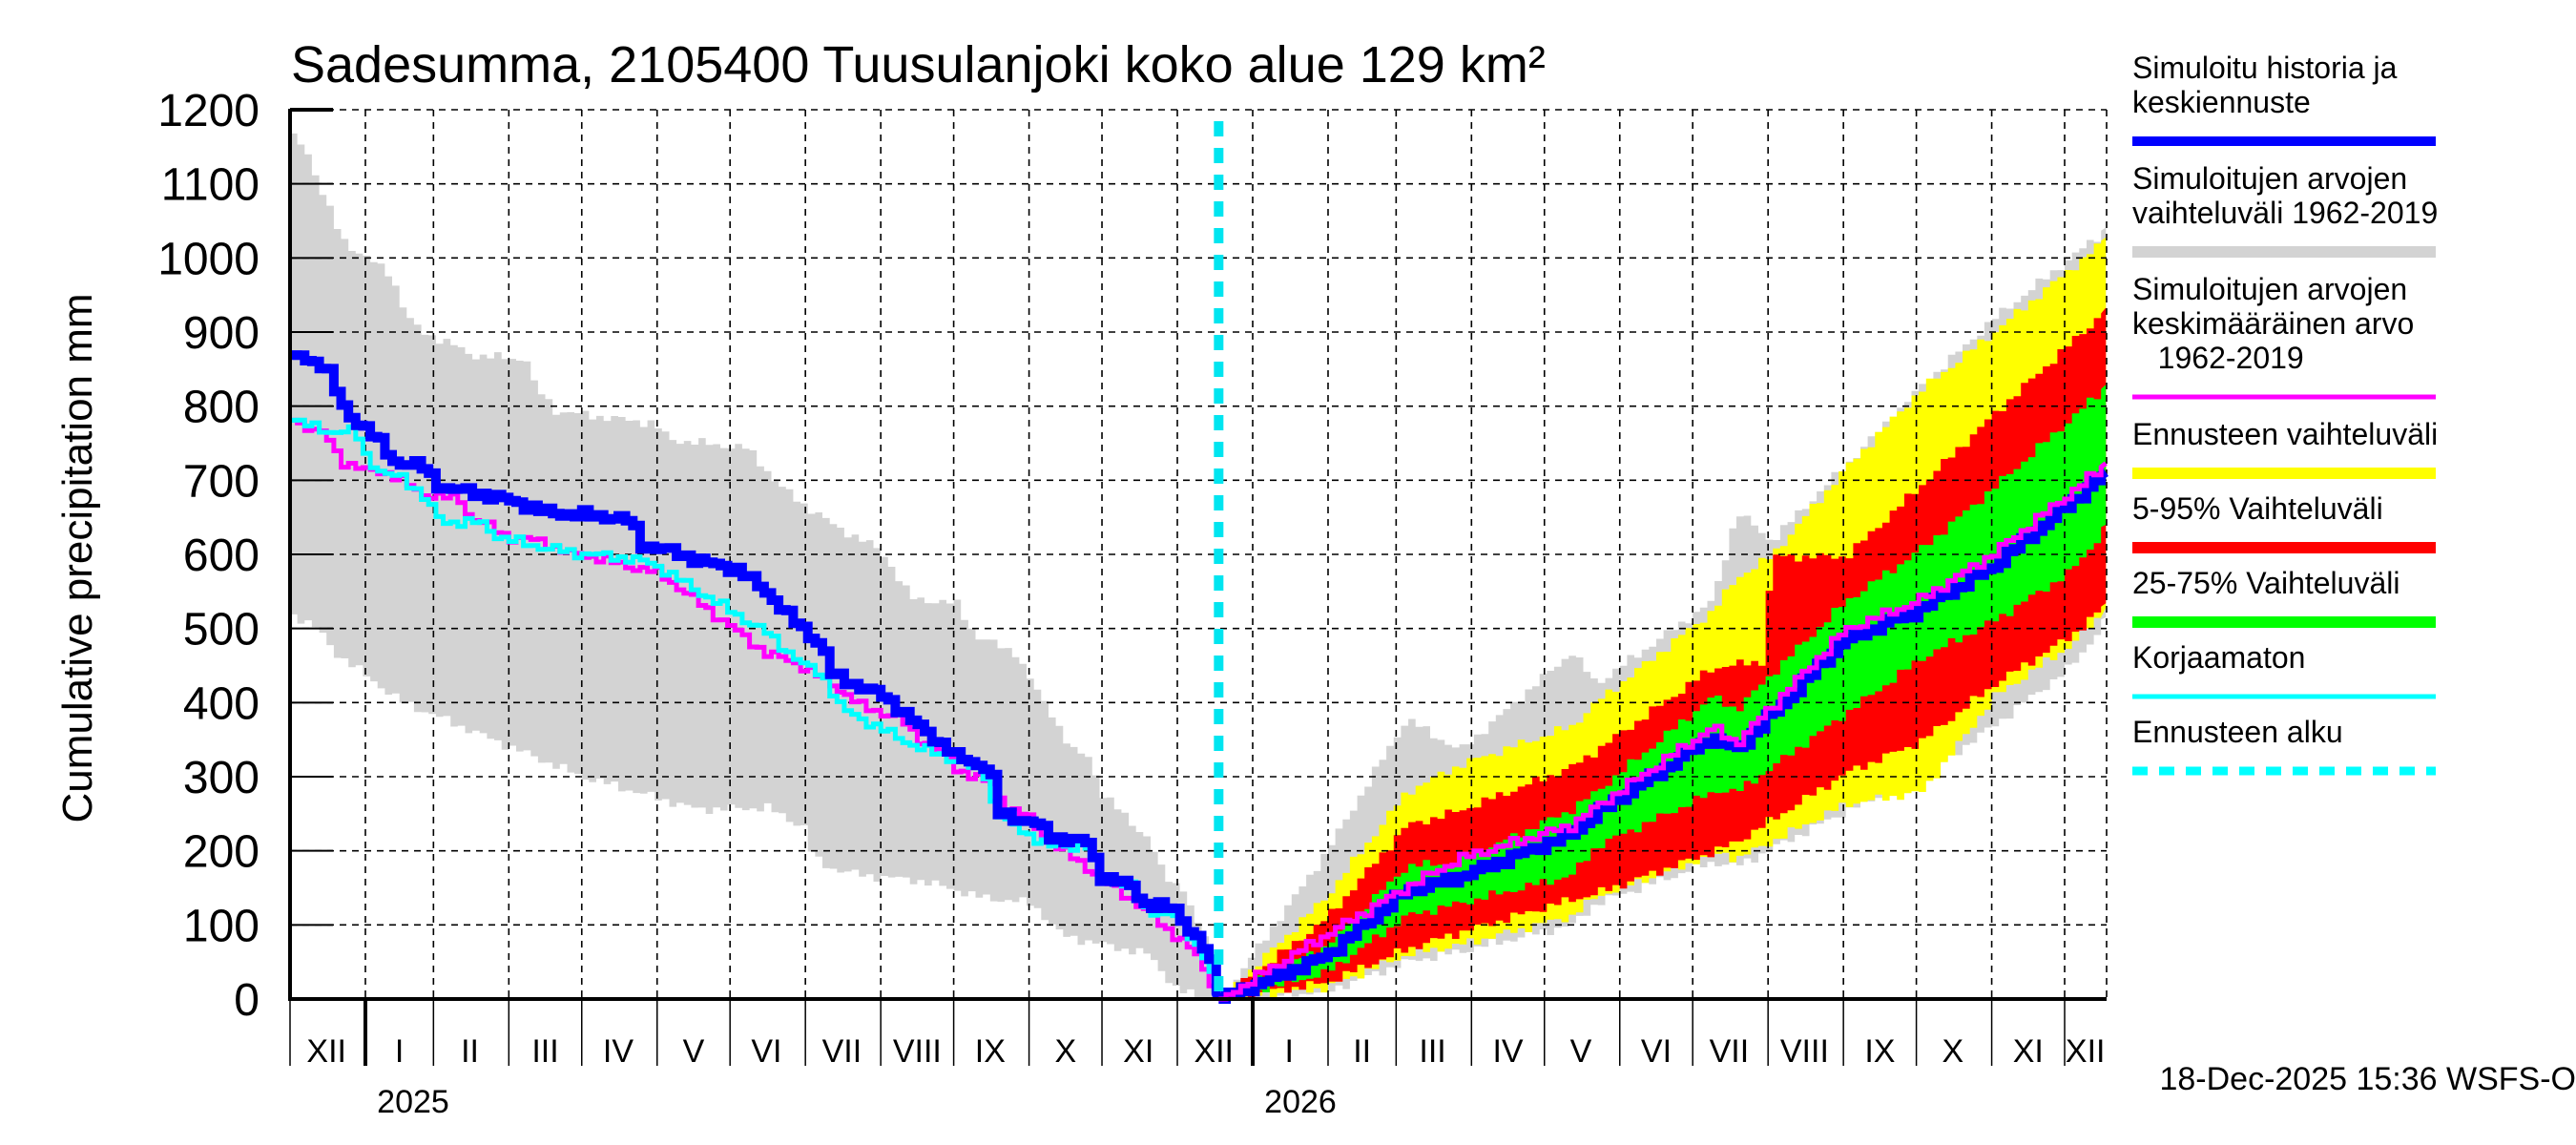 The image size is (2576, 1145). What do you see at coordinates (2218, 358) in the screenshot?
I see `legend-label: 1962-2019` at bounding box center [2218, 358].